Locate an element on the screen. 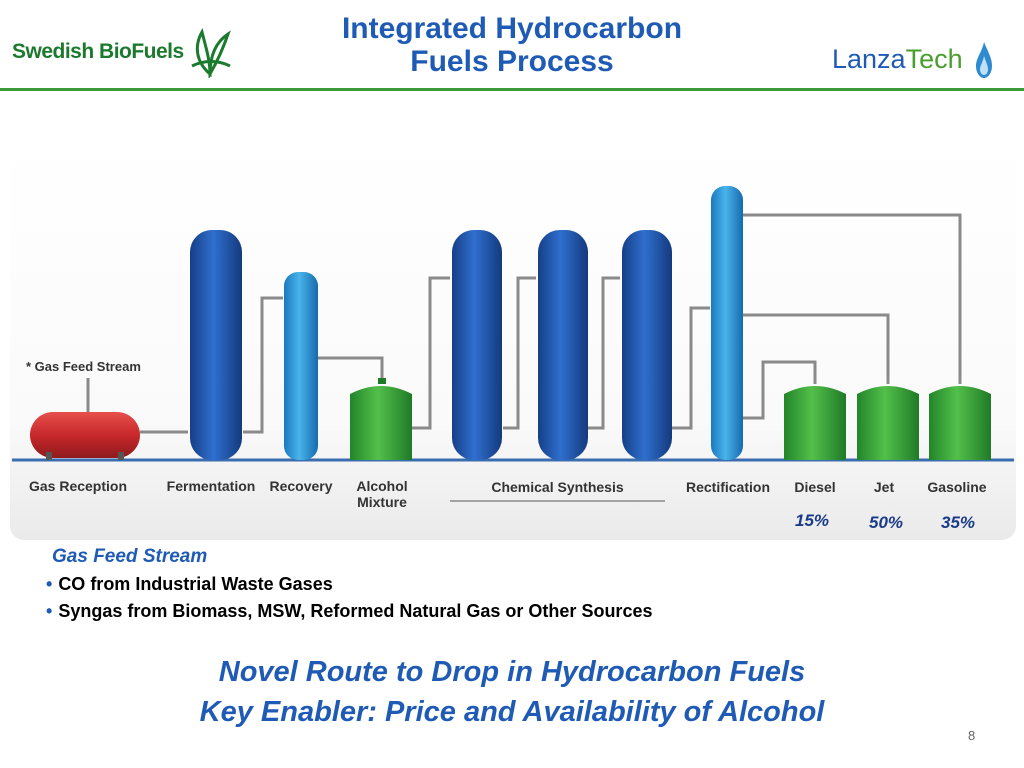 The height and width of the screenshot is (768, 1024). lanzatech-wordmark-b: Tech is located at coordinates (934, 59).